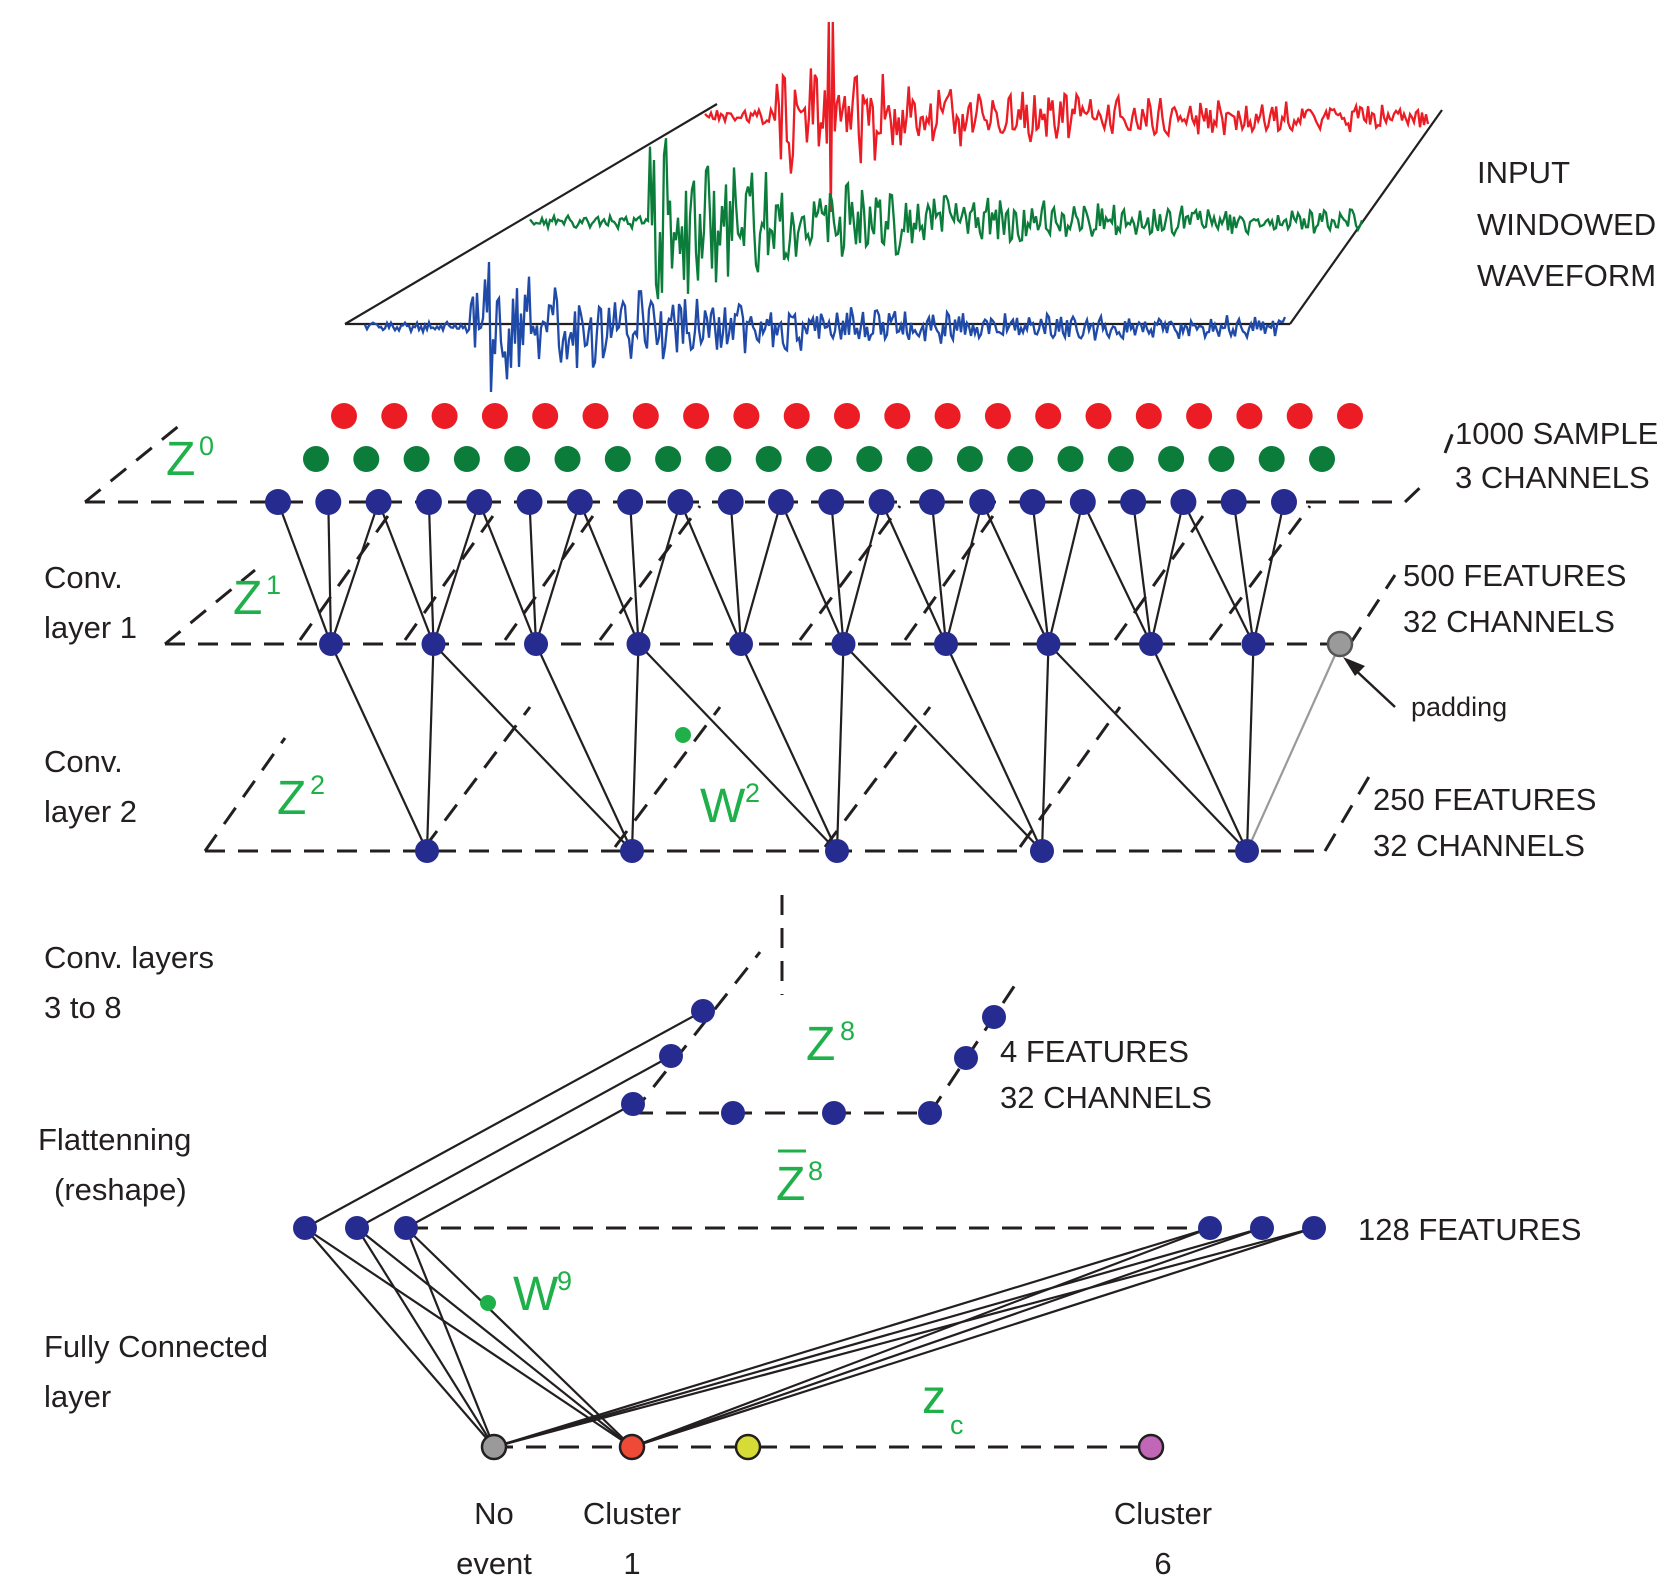 This screenshot has width=1669, height=1591. What do you see at coordinates (1372, 609) in the screenshot?
I see `z1-plane-right-edge` at bounding box center [1372, 609].